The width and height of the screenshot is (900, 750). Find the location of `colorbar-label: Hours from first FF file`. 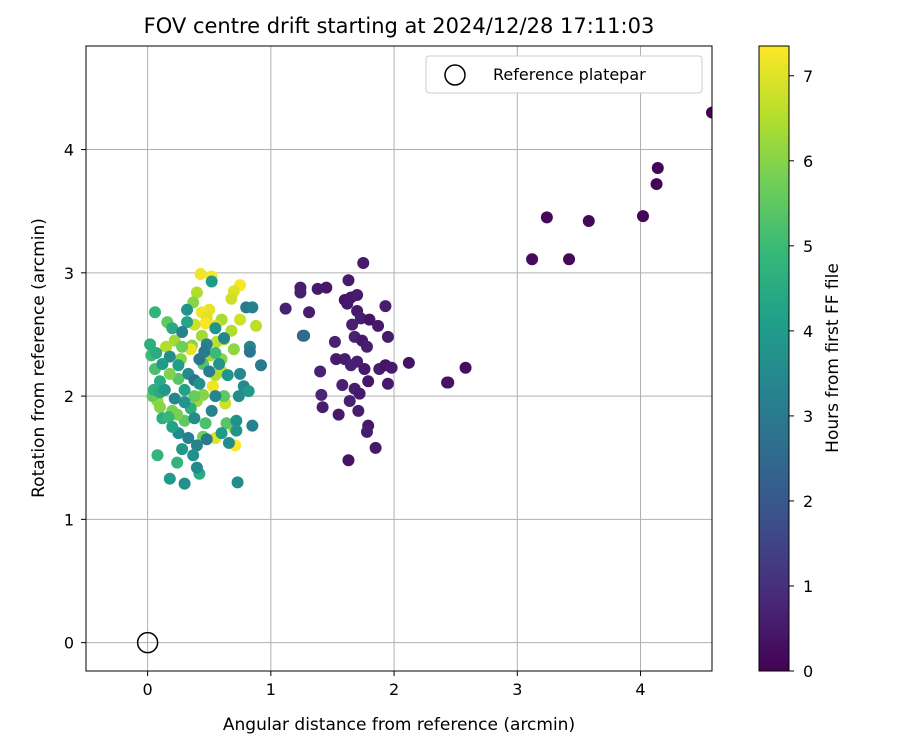

colorbar-label: Hours from first FF file is located at coordinates (833, 358).